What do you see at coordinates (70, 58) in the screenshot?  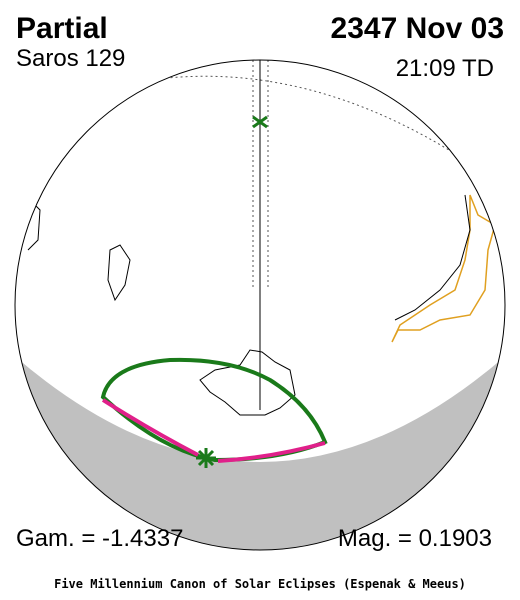 I see `saros: Saros 129` at bounding box center [70, 58].